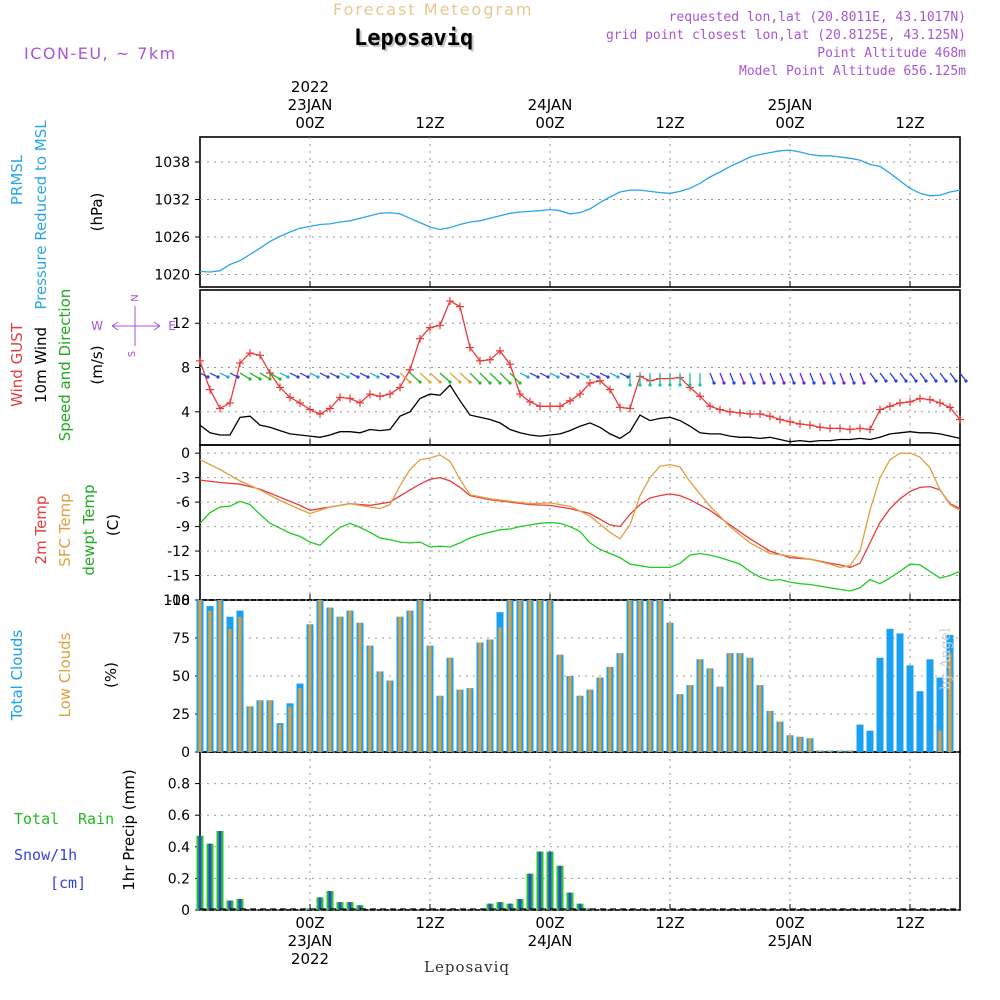 The height and width of the screenshot is (1000, 1000). Describe the element at coordinates (135, 297) in the screenshot. I see `compass-north: N` at that location.